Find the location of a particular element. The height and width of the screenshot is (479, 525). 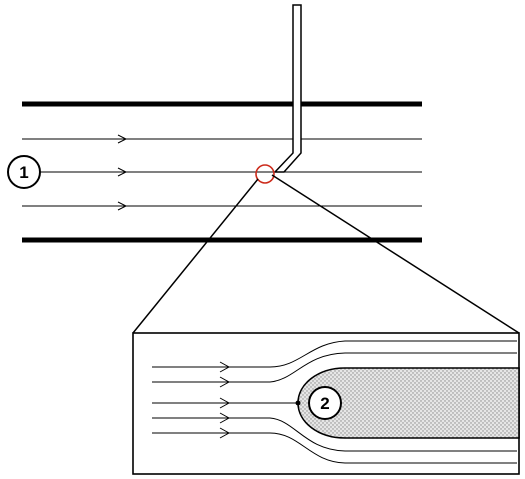

stagnation-point is located at coordinates (298, 403).